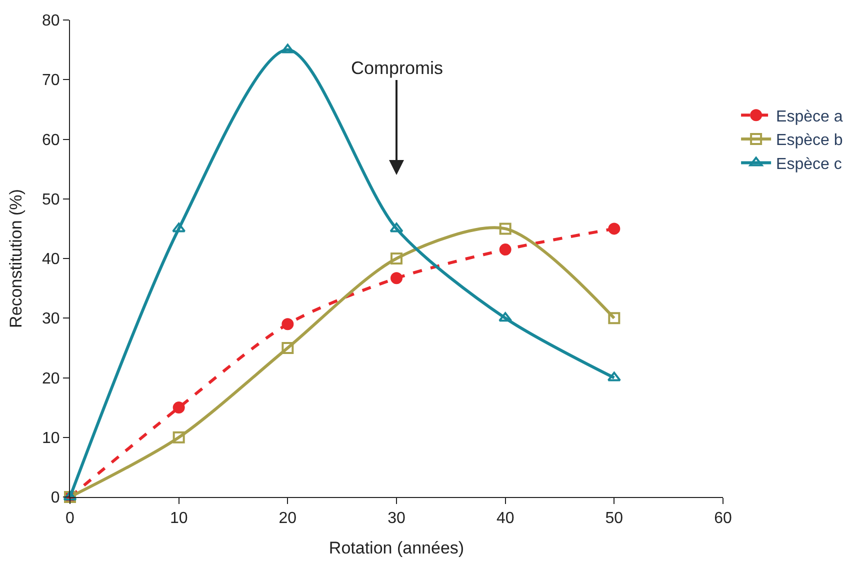  What do you see at coordinates (614, 519) in the screenshot?
I see `x-tick-label: 50` at bounding box center [614, 519].